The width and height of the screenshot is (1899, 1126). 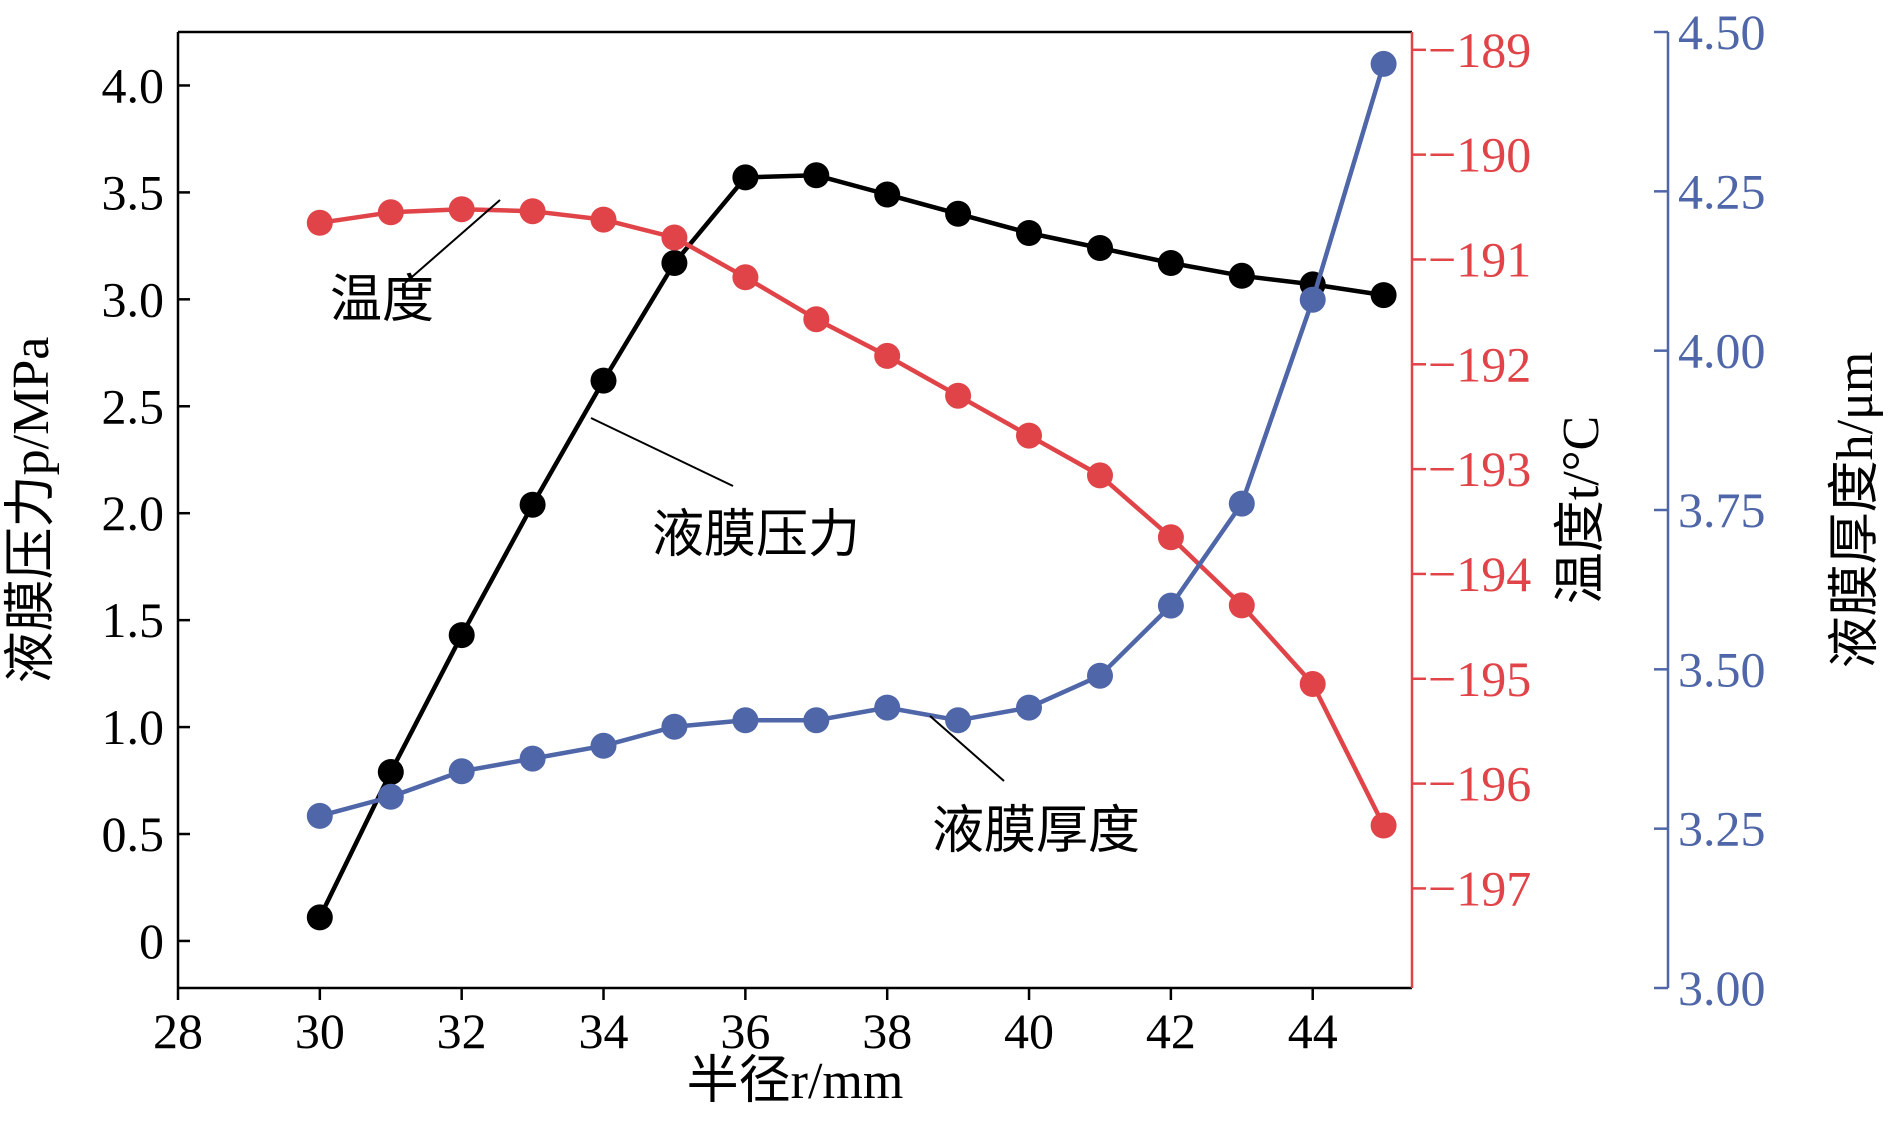 What do you see at coordinates (1722, 988) in the screenshot?
I see `thickness-tick-label: 3.00` at bounding box center [1722, 988].